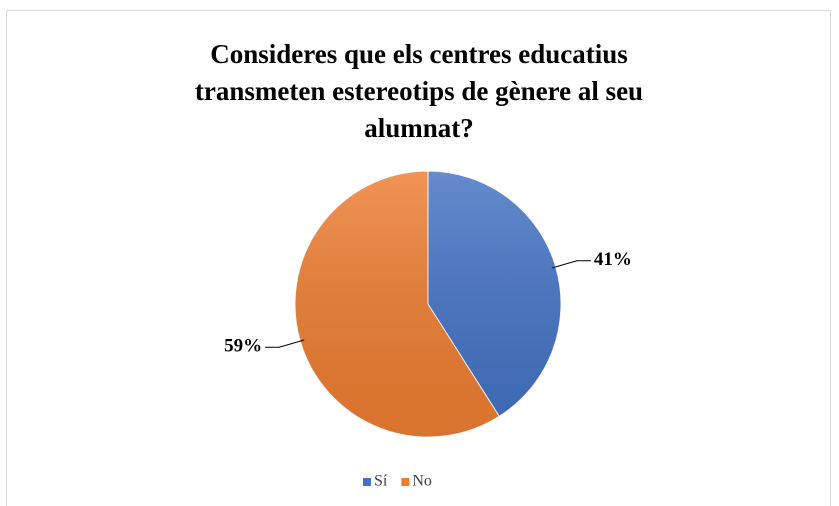 The image size is (839, 506). What do you see at coordinates (243, 346) in the screenshot?
I see `data-label: 59%` at bounding box center [243, 346].